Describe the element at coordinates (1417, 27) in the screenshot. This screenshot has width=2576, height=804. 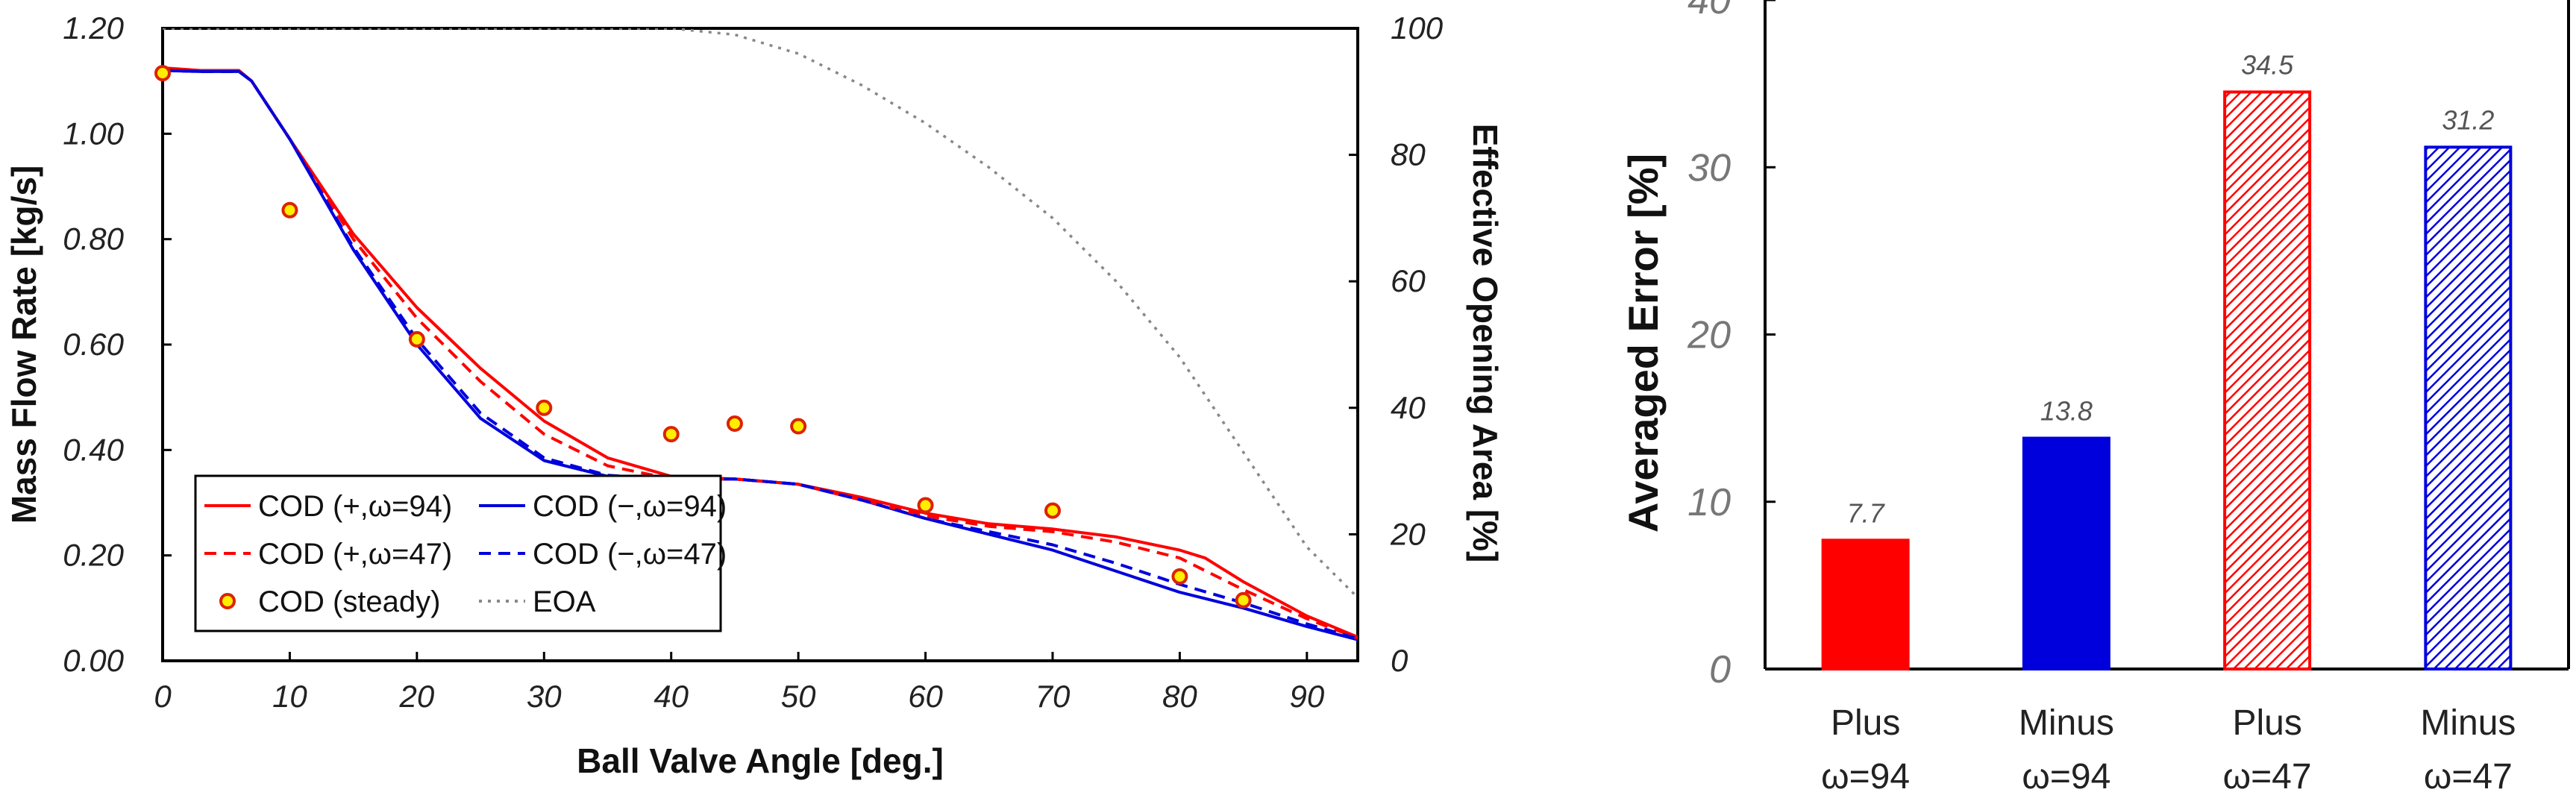
I see `y2-tick-label: 100` at that location.